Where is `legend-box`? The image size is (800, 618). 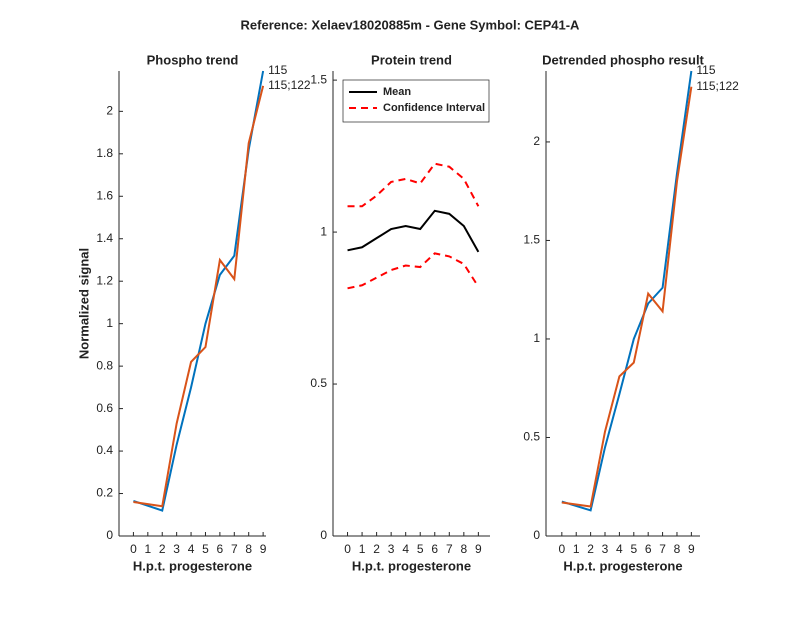
legend-box is located at coordinates (416, 101).